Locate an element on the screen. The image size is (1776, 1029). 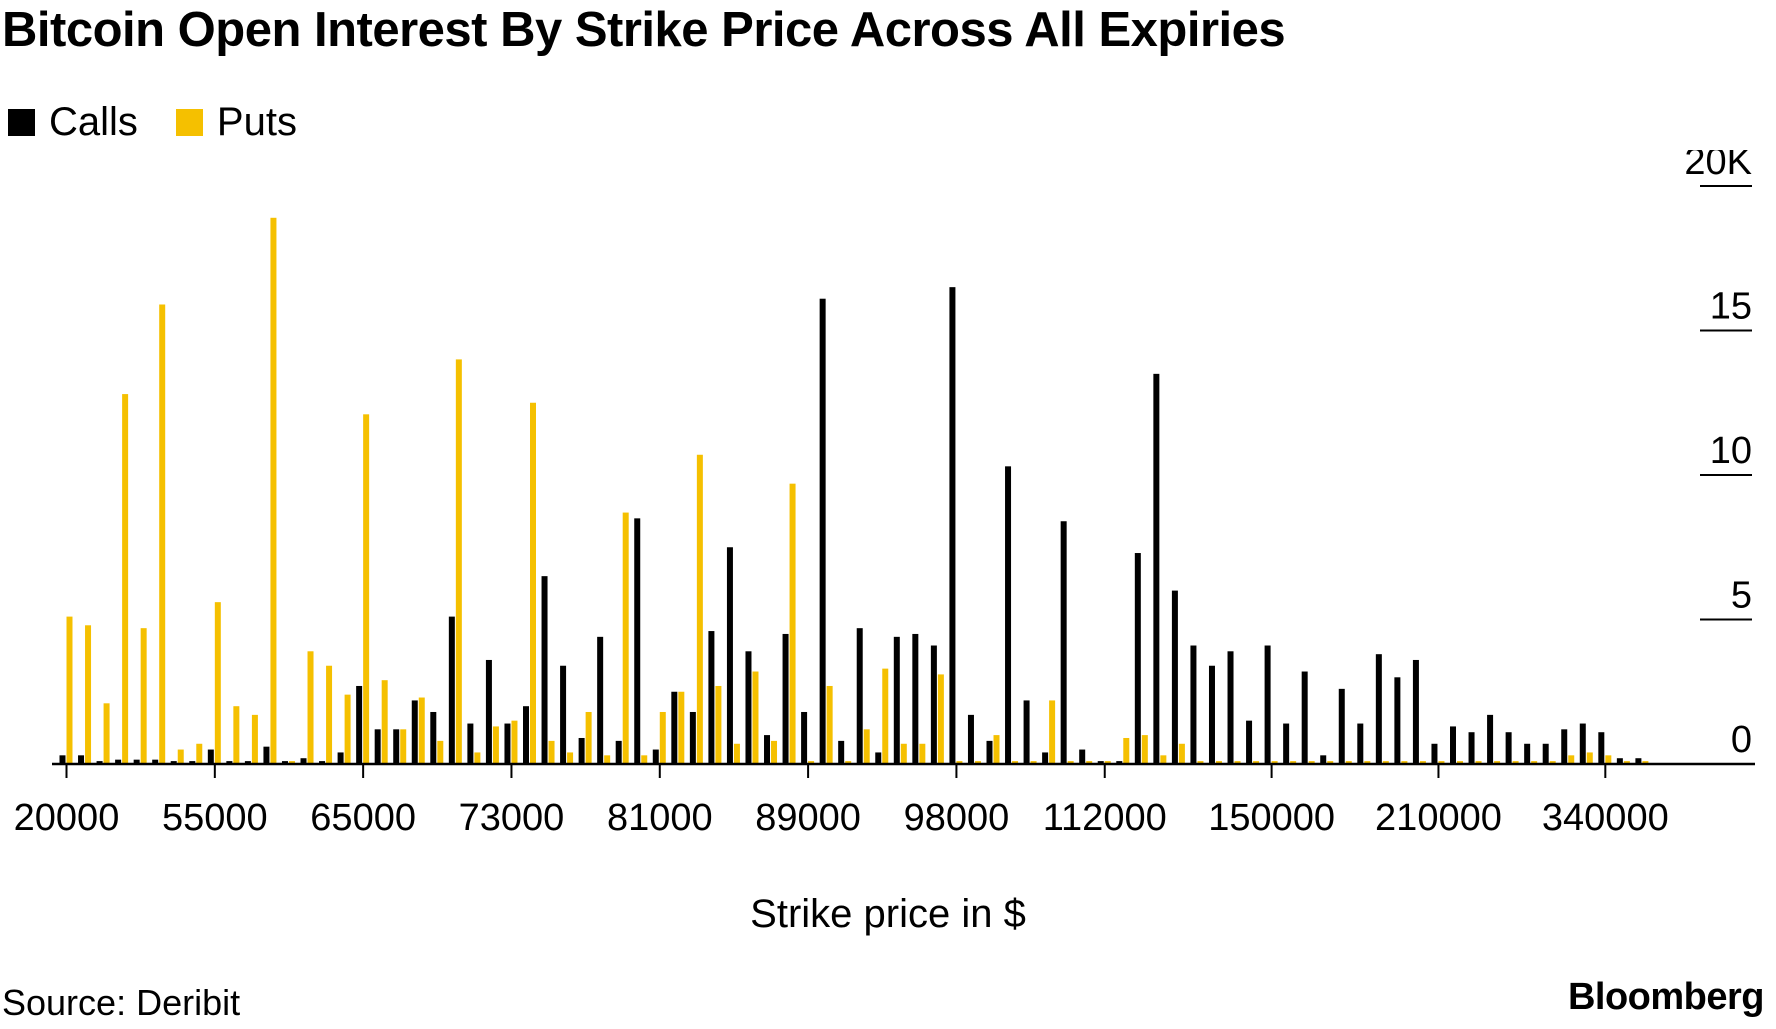
legend-calls-label: Calls is located at coordinates (93, 122).